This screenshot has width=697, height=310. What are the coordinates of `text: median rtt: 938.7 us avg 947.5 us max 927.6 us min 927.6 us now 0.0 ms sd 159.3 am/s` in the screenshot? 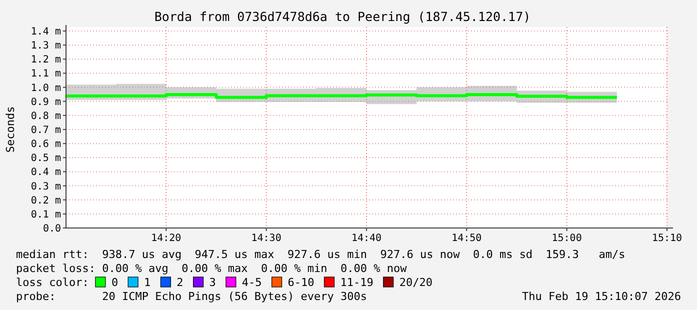 It's located at (321, 254).